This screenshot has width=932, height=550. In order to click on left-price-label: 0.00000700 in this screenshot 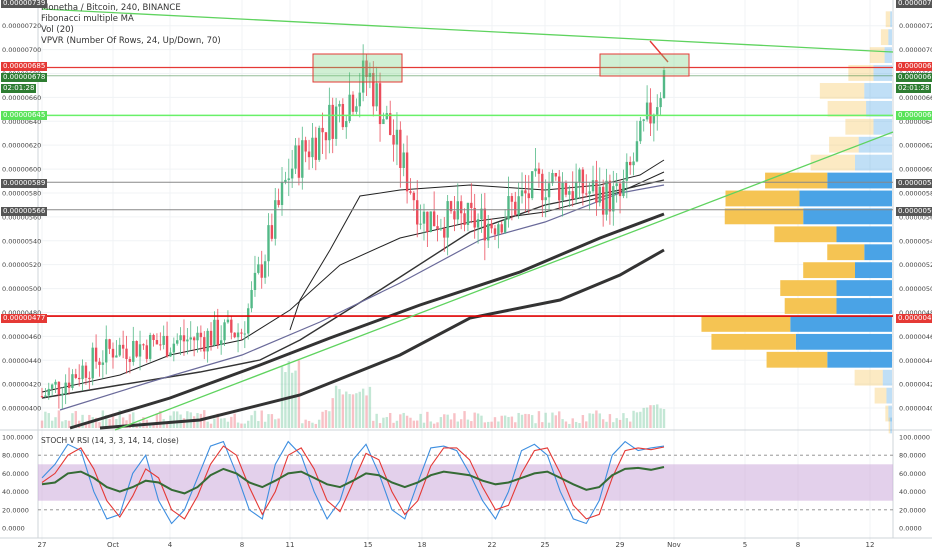, I will do `click(21, 50)`.